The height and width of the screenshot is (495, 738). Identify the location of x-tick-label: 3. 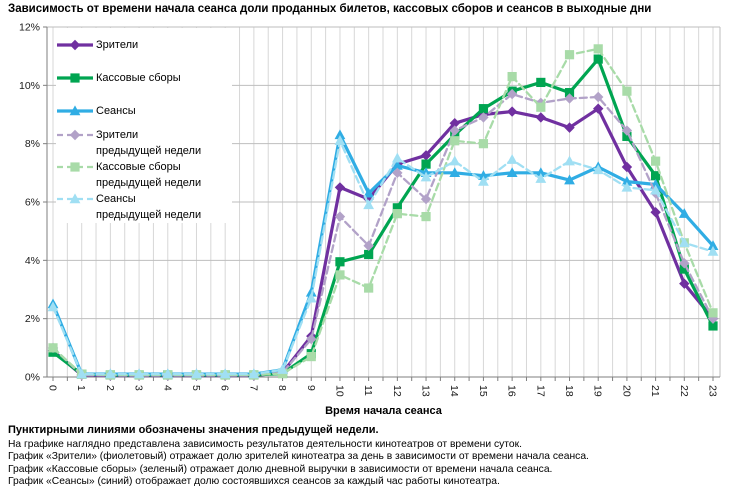
(139, 388).